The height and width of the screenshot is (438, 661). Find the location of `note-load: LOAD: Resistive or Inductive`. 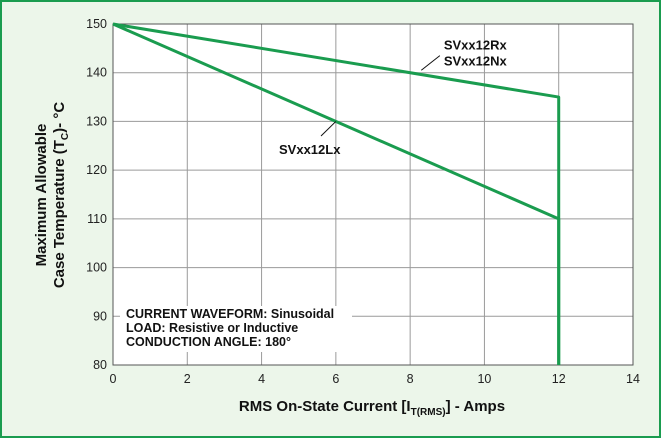

note-load: LOAD: Resistive or Inductive is located at coordinates (212, 328).